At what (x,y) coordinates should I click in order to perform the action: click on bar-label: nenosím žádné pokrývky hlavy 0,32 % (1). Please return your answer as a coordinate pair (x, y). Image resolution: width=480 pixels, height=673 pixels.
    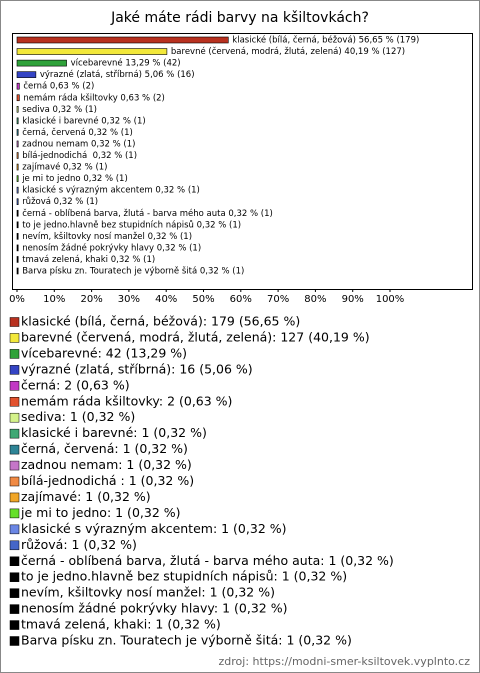
    Looking at the image, I should click on (111, 247).